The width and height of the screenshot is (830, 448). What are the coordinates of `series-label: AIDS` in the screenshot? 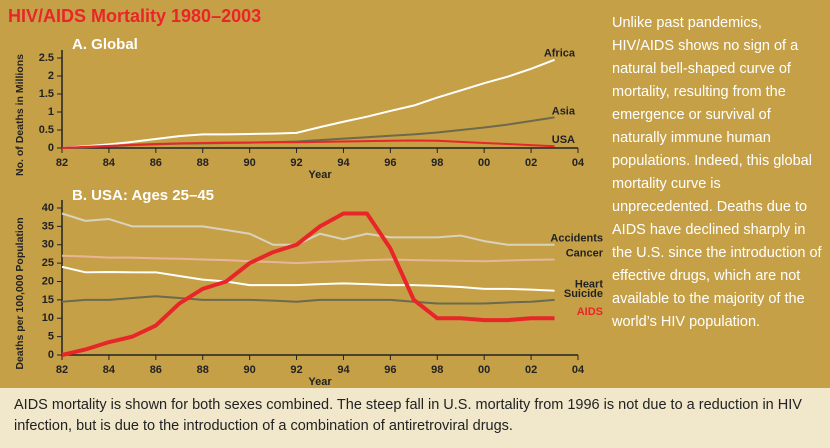 It's located at (590, 312).